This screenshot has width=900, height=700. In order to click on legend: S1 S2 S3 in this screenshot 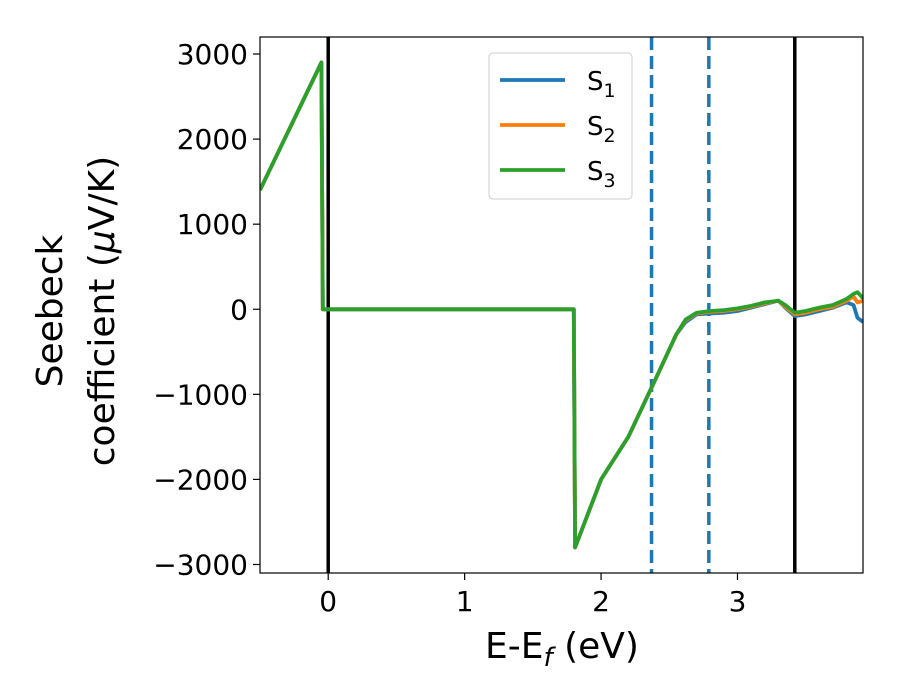, I will do `click(560, 126)`.